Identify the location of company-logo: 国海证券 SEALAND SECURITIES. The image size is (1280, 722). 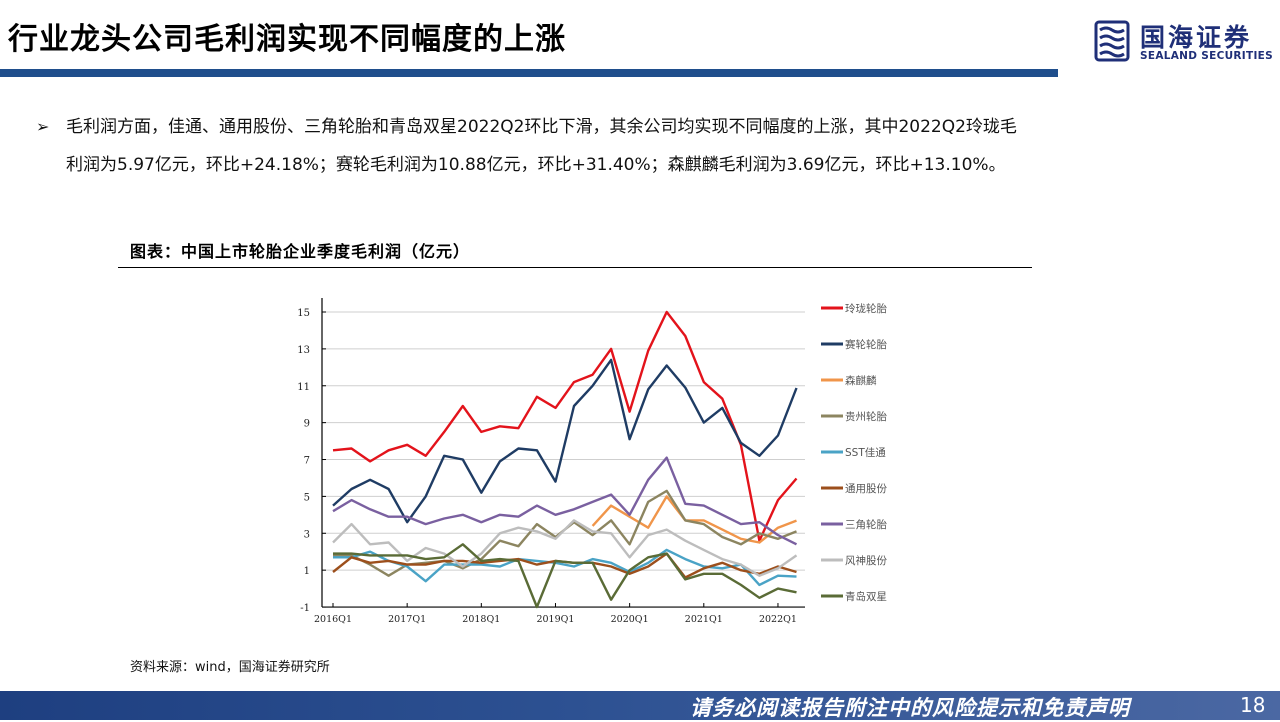
(1184, 42).